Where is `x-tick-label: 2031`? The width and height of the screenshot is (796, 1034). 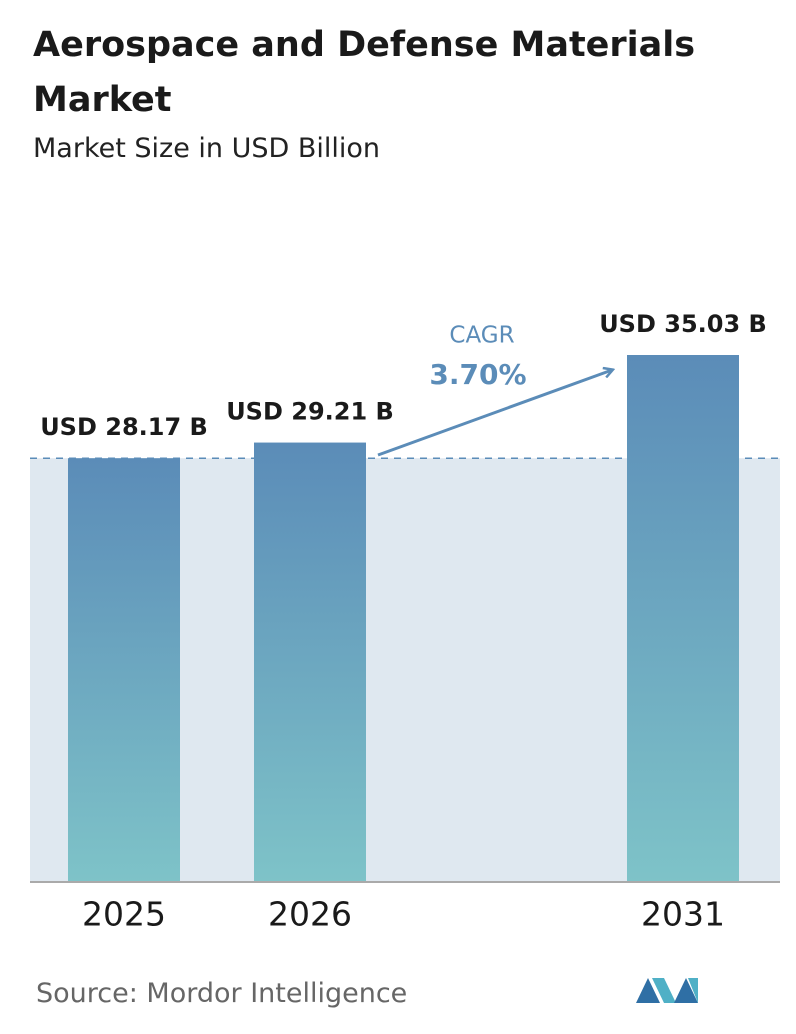
x-tick-label: 2031 is located at coordinates (683, 914).